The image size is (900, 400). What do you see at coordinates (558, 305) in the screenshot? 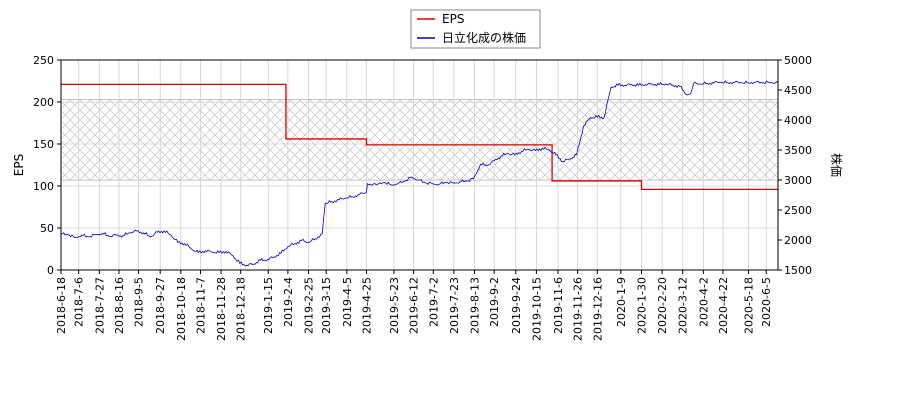
I see `x-tick-label: 2019-11-6` at bounding box center [558, 305].